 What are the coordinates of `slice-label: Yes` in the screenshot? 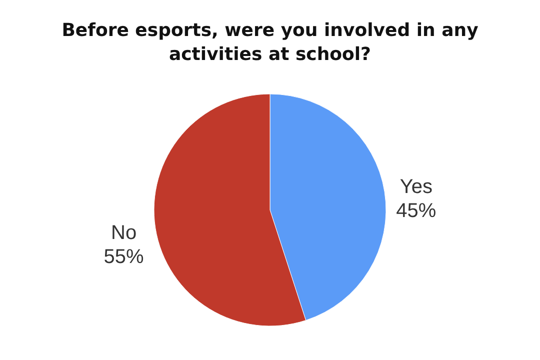 It's located at (416, 187).